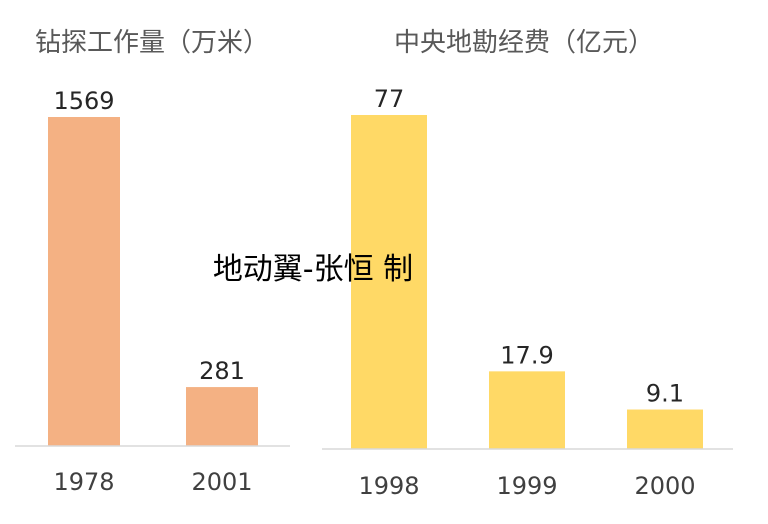  What do you see at coordinates (524, 43) in the screenshot?
I see `chart-2-title: 中央地勘经费（亿元）` at bounding box center [524, 43].